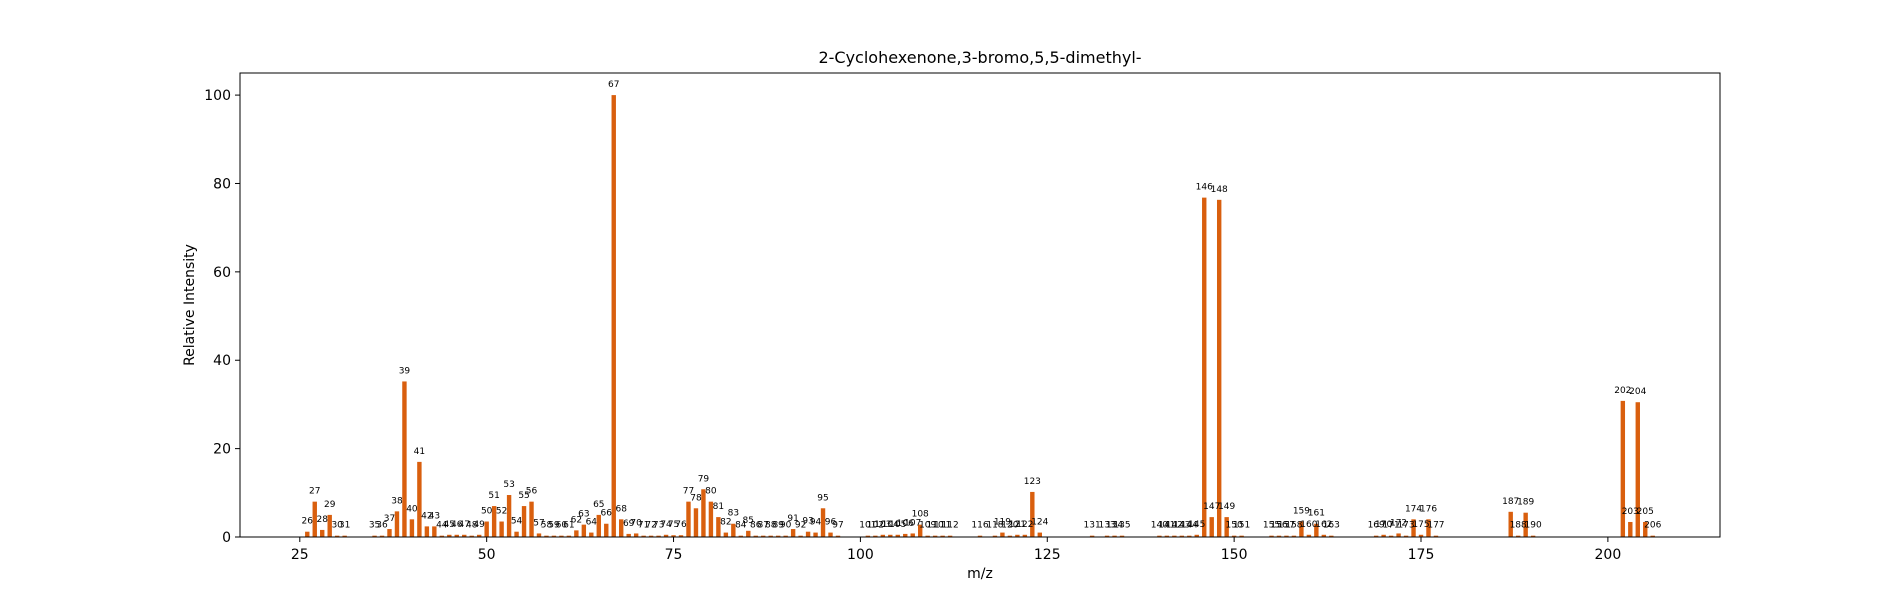 This screenshot has height=600, width=1900. What do you see at coordinates (741, 526) in the screenshot?
I see `peak-label-84: 84` at bounding box center [741, 526].